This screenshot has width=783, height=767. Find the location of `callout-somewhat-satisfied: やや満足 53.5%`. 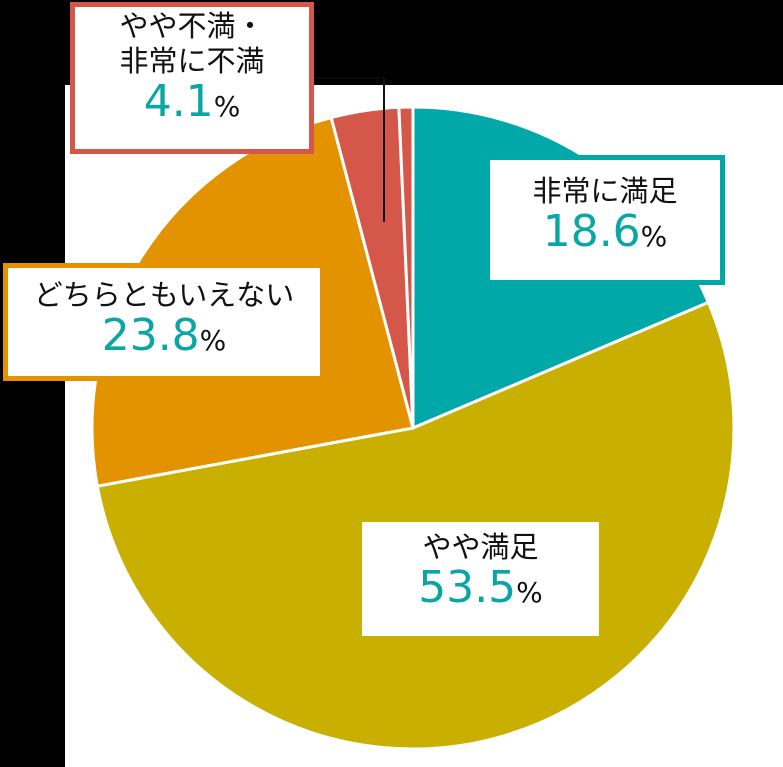

callout-somewhat-satisfied: やや満足 53.5% is located at coordinates (480, 579).